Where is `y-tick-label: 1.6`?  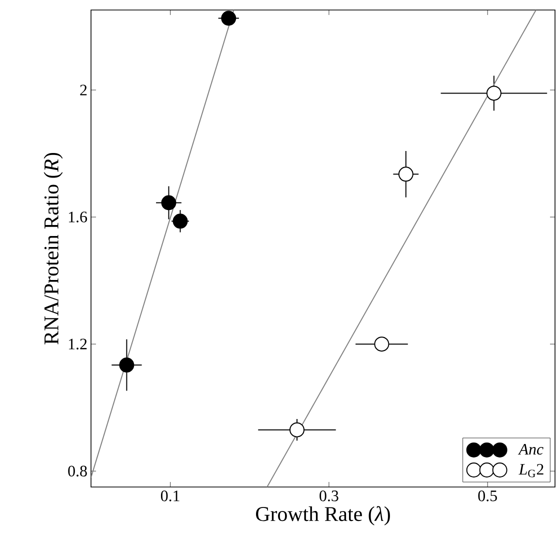 y-tick-label: 1.6 is located at coordinates (78, 217).